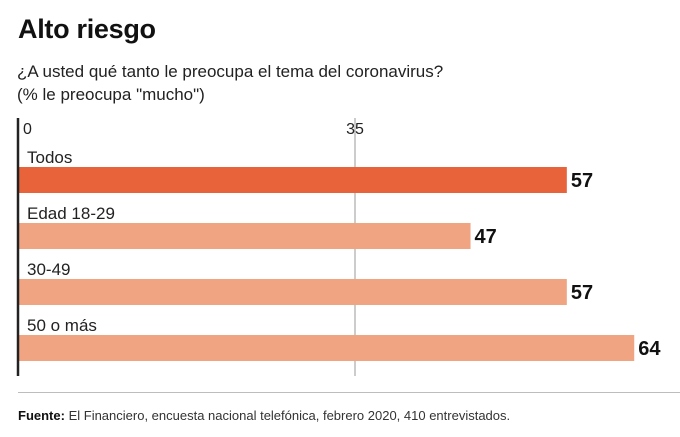 This screenshot has height=437, width=680. What do you see at coordinates (49, 157) in the screenshot?
I see `category-label: Todos` at bounding box center [49, 157].